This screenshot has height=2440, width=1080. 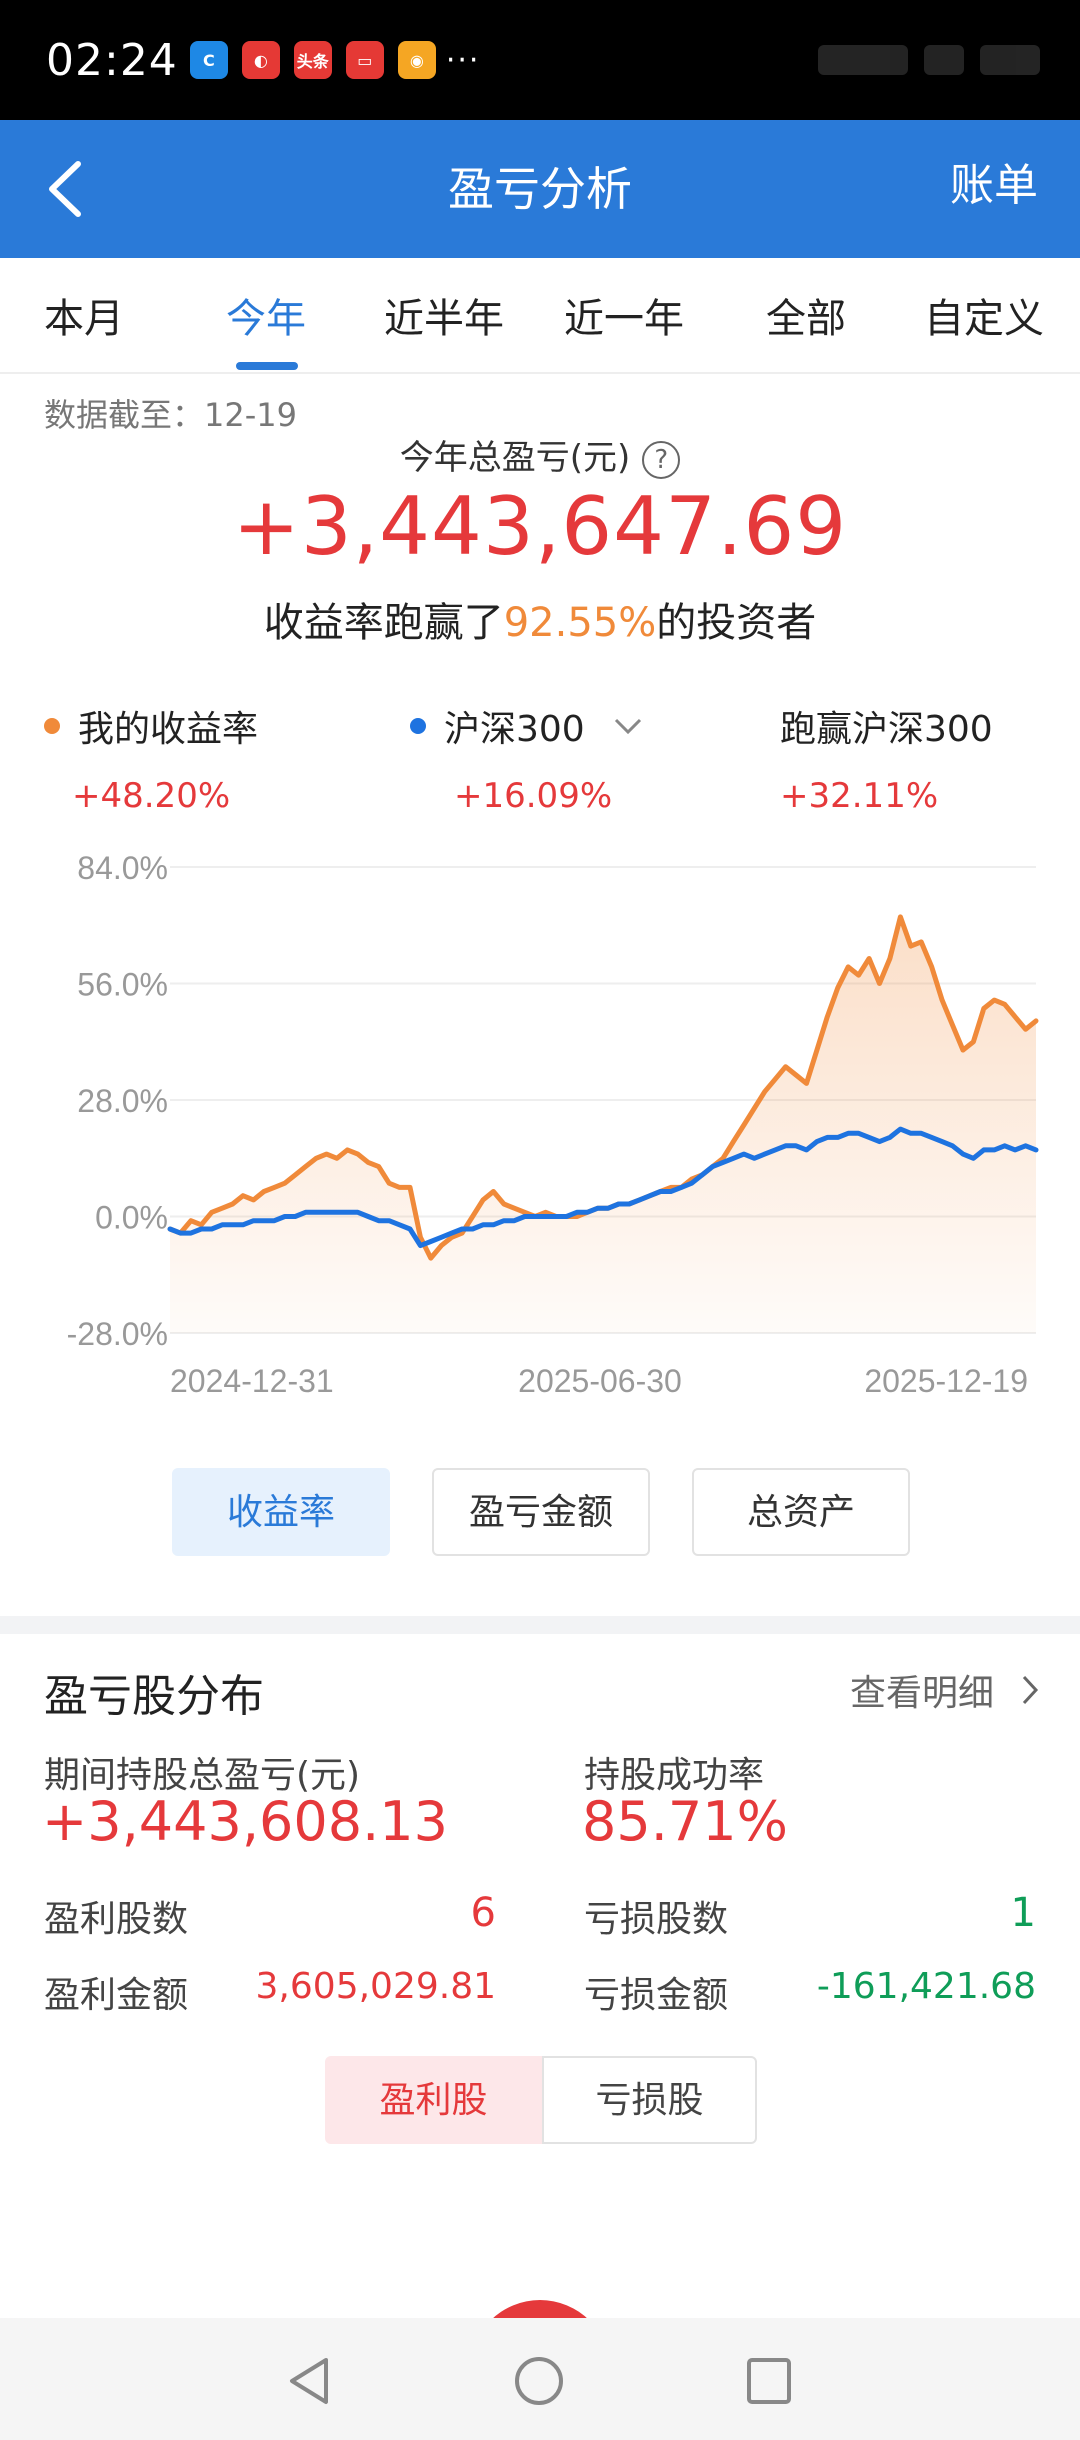 I want to click on nav-bar: 盈亏分析 账单, so click(x=540, y=189).